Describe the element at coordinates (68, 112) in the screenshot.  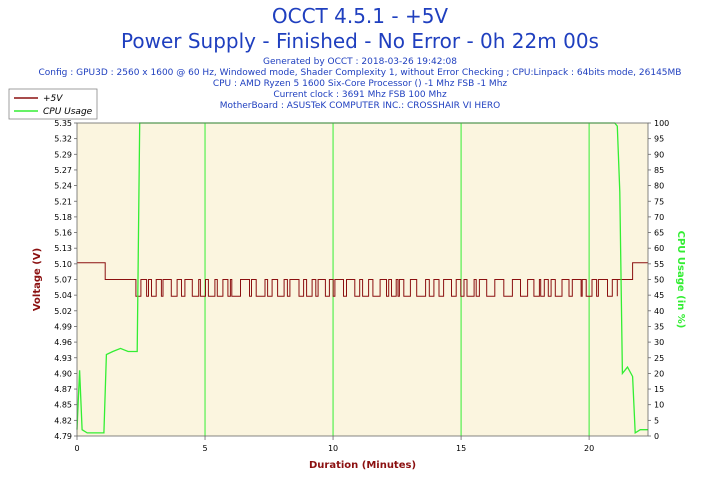
I see `legend-label-cpu: CPU Usage` at that location.